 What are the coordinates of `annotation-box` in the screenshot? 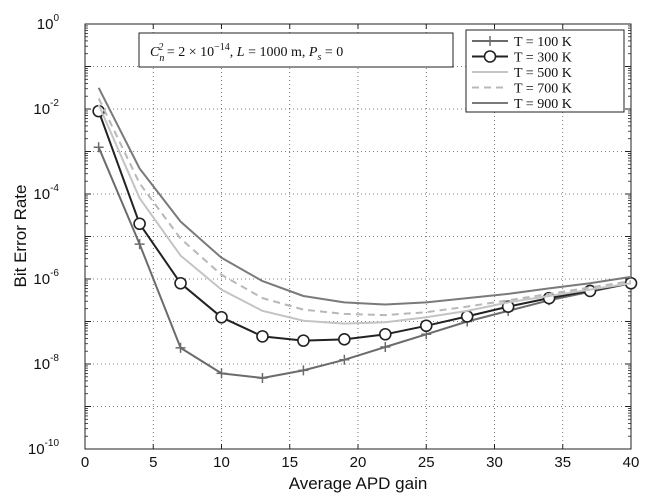 It's located at (296, 50).